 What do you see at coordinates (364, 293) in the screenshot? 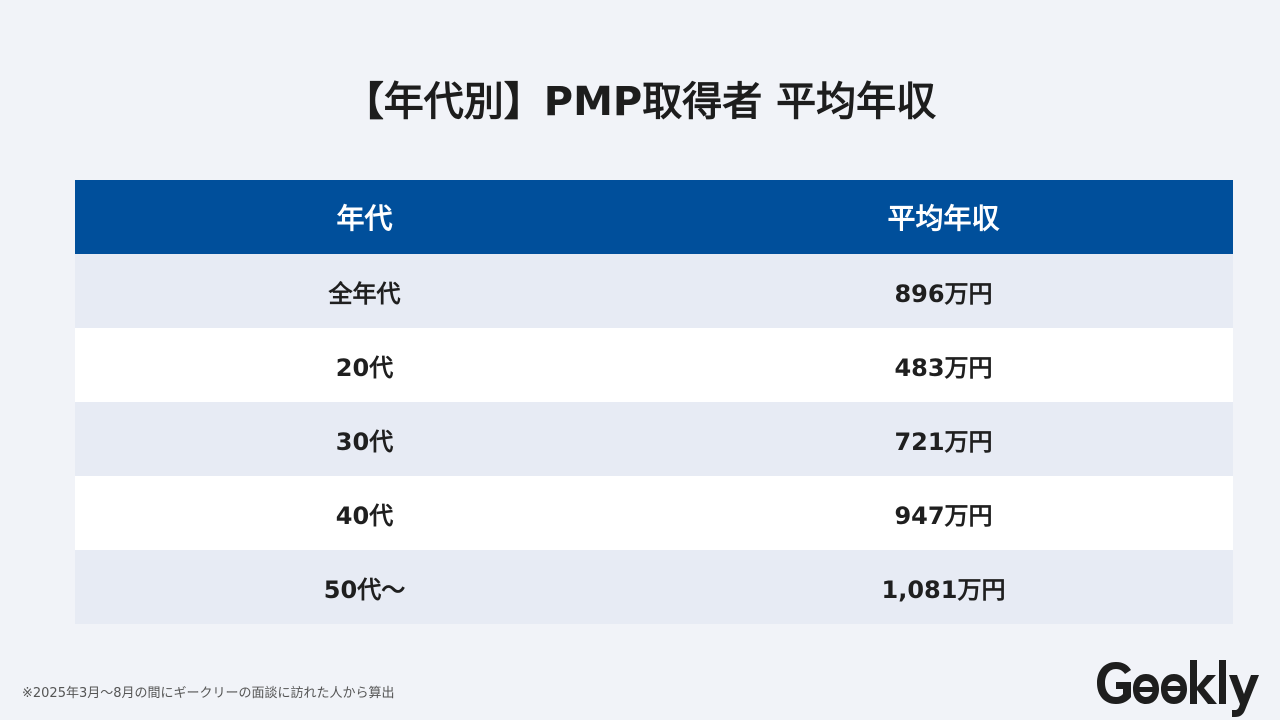
I see `age-cell: 全年代` at bounding box center [364, 293].